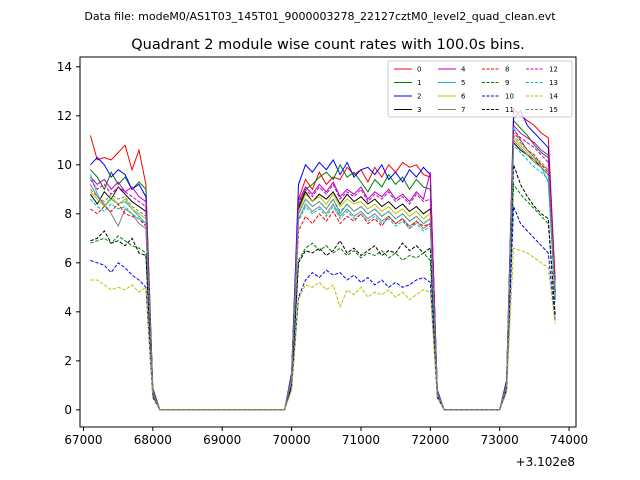 This screenshot has width=640, height=480. I want to click on x-tick-label: 73000, so click(500, 440).